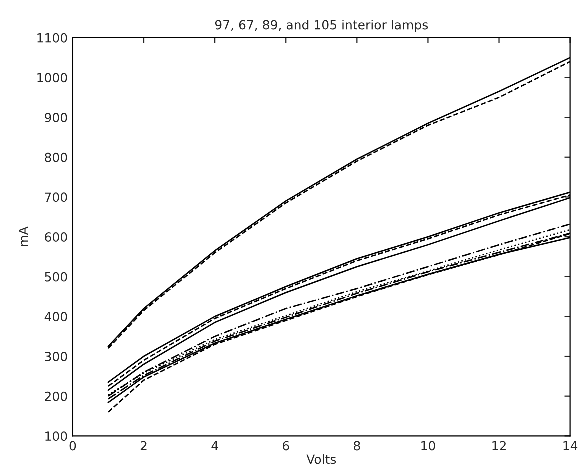 The height and width of the screenshot is (468, 579). What do you see at coordinates (56, 317) in the screenshot?
I see `y-tick-label: 400` at bounding box center [56, 317].